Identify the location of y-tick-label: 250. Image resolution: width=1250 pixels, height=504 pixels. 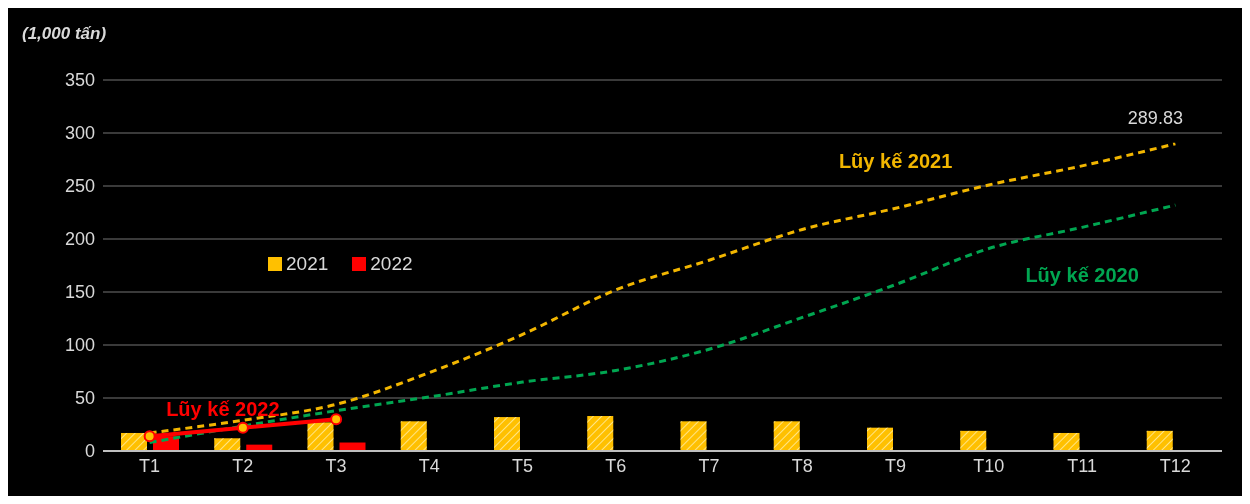
(79, 186).